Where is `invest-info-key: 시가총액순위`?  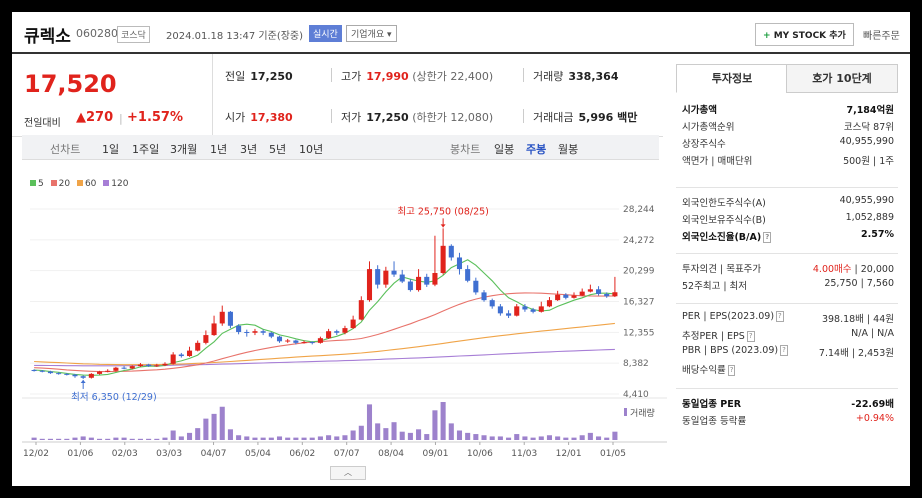 invest-info-key: 시가총액순위 is located at coordinates (708, 127).